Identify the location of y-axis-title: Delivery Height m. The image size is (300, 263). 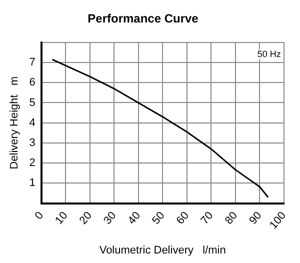
(14, 123).